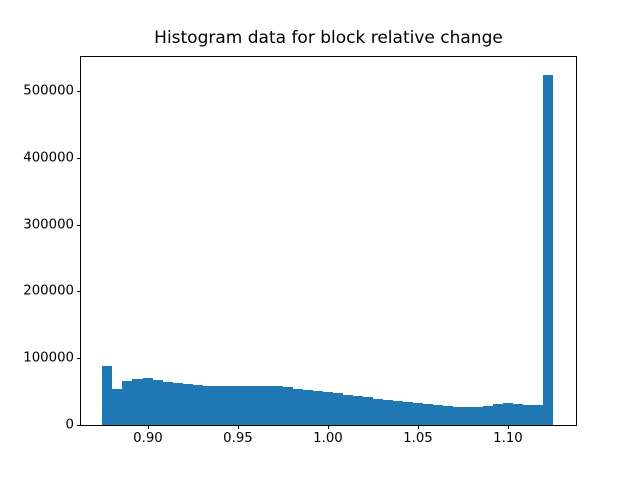 This screenshot has height=480, width=640. I want to click on y-tick-label: 400000, so click(48, 158).